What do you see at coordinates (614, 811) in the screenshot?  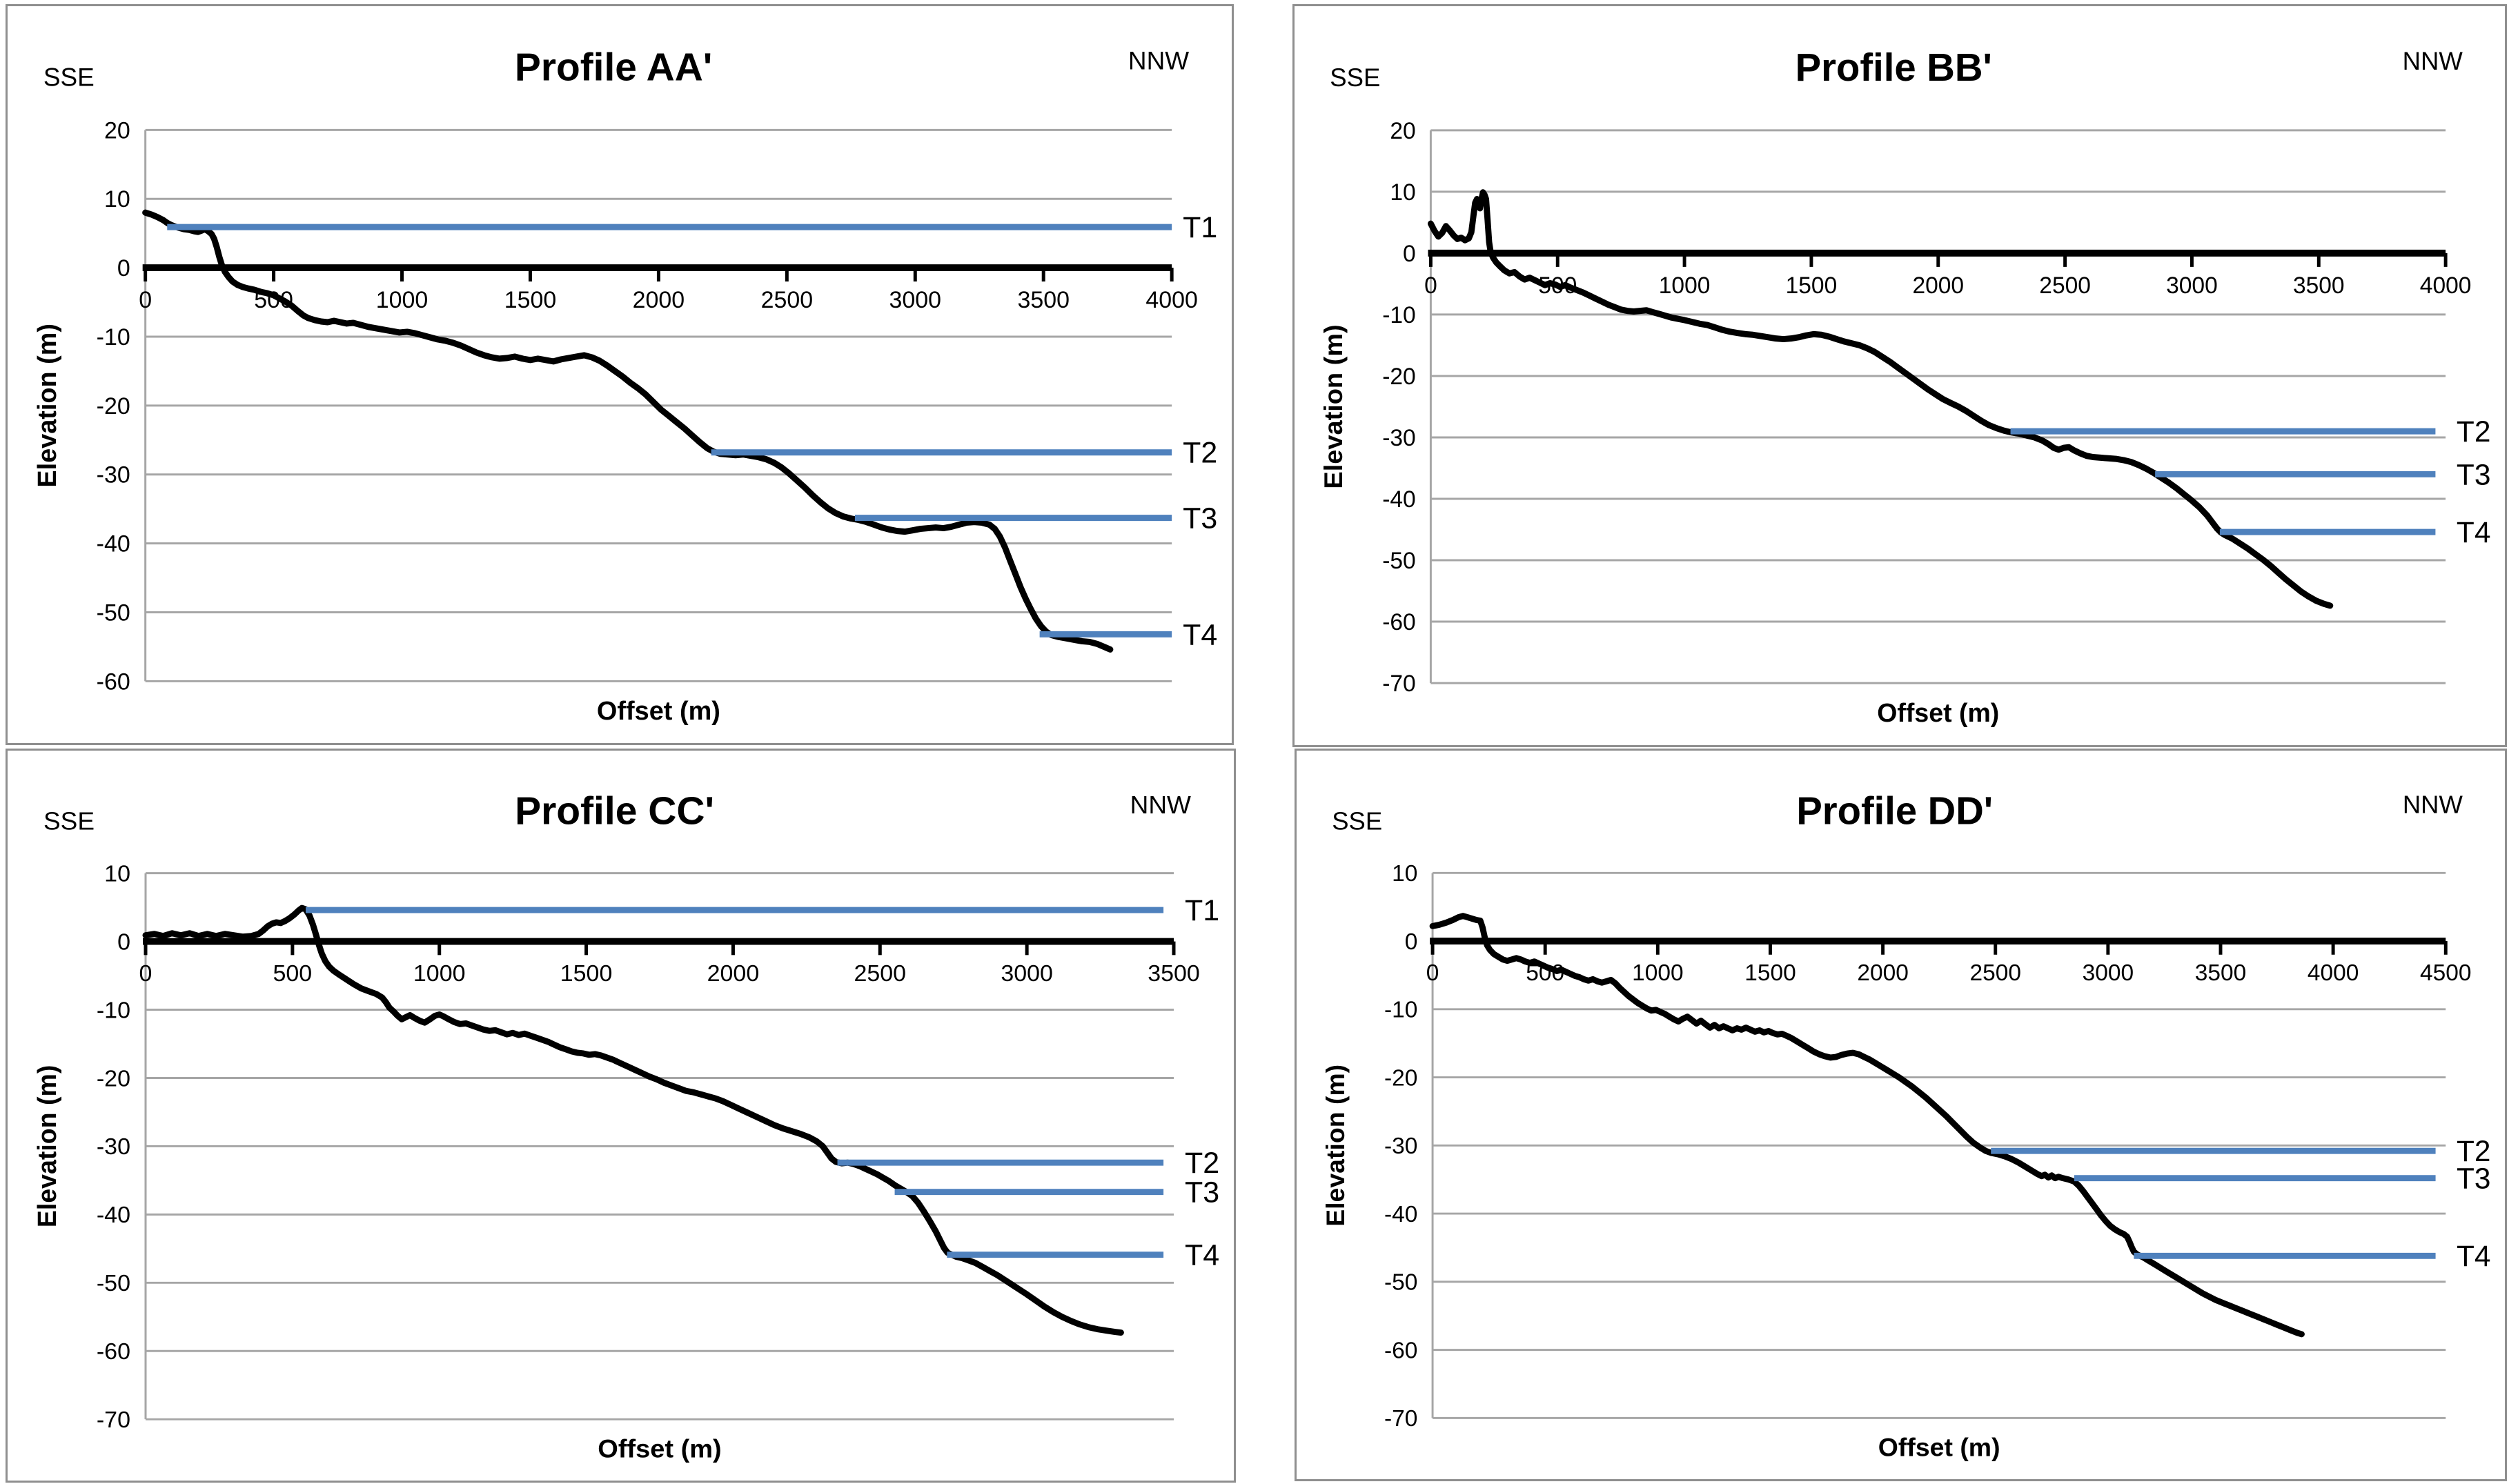 I see `chart-title: Profile CC'` at bounding box center [614, 811].